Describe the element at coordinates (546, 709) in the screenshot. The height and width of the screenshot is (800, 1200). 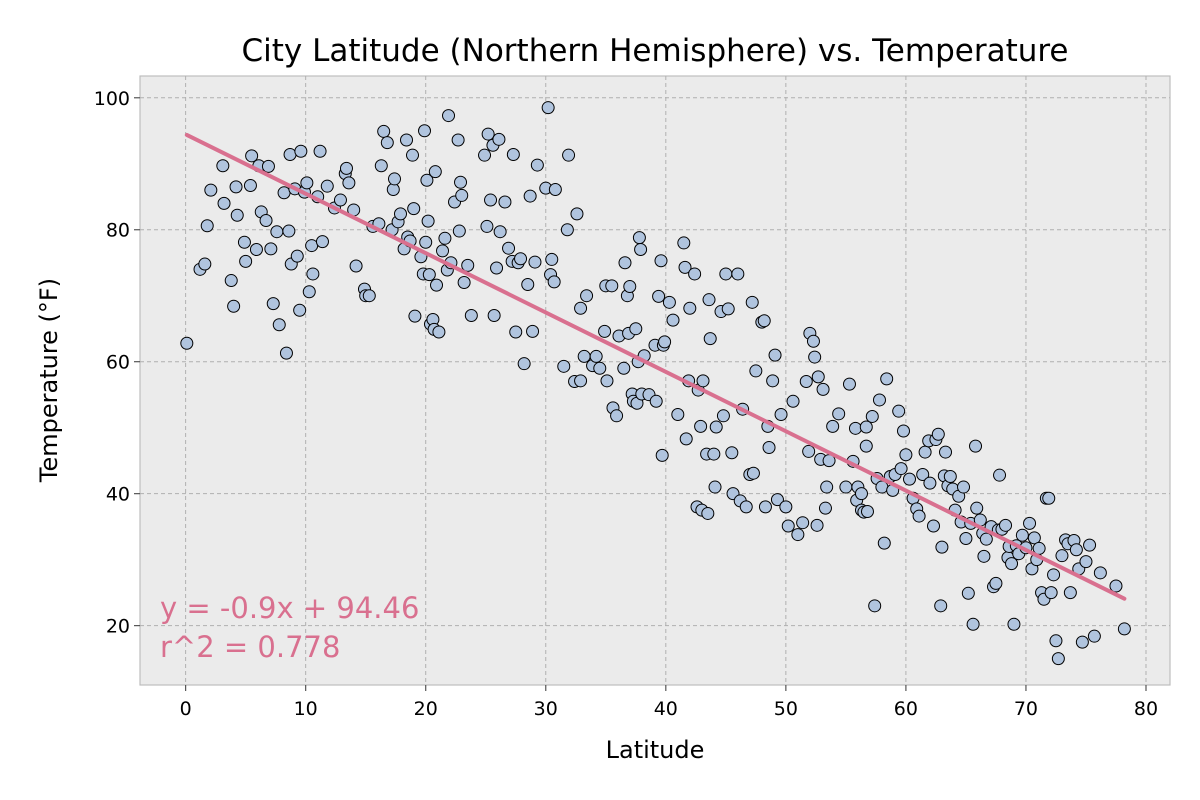
I see `x-tick-label: 30` at that location.